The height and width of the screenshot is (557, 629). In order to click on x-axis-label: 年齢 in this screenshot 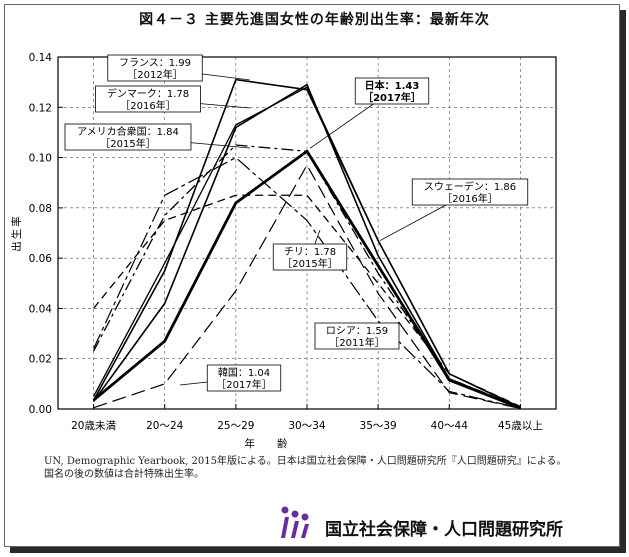, I will do `click(277, 443)`.